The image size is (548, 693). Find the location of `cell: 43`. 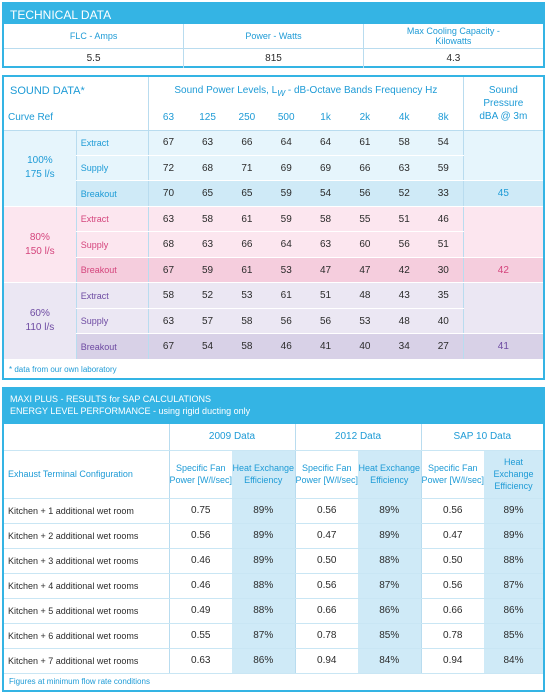

cell: 43 is located at coordinates (404, 295).